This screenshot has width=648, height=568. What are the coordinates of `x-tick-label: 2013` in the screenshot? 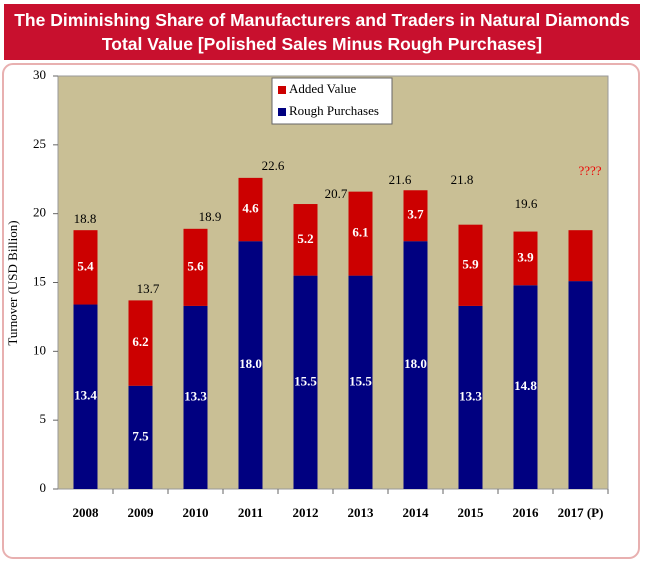 It's located at (361, 512).